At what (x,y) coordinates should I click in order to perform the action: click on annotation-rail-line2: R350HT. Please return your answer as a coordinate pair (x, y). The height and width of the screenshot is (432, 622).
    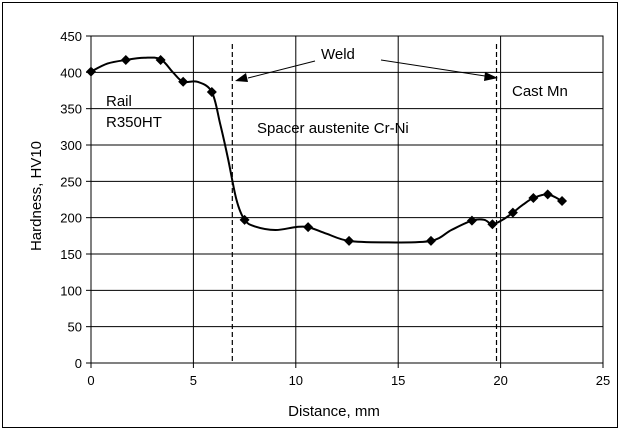
    Looking at the image, I should click on (134, 122).